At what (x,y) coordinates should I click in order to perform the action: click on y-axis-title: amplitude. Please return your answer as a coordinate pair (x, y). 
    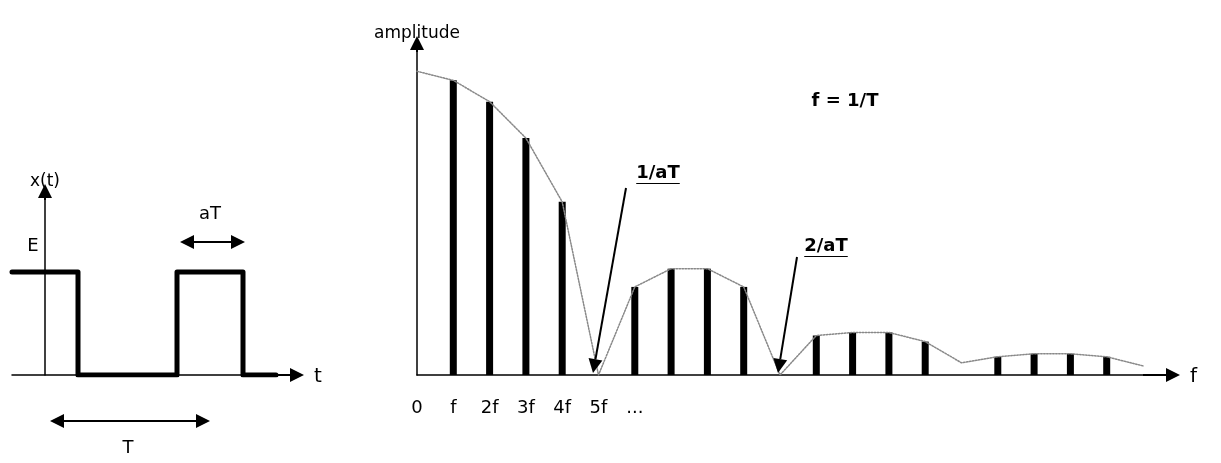
    Looking at the image, I should click on (417, 31).